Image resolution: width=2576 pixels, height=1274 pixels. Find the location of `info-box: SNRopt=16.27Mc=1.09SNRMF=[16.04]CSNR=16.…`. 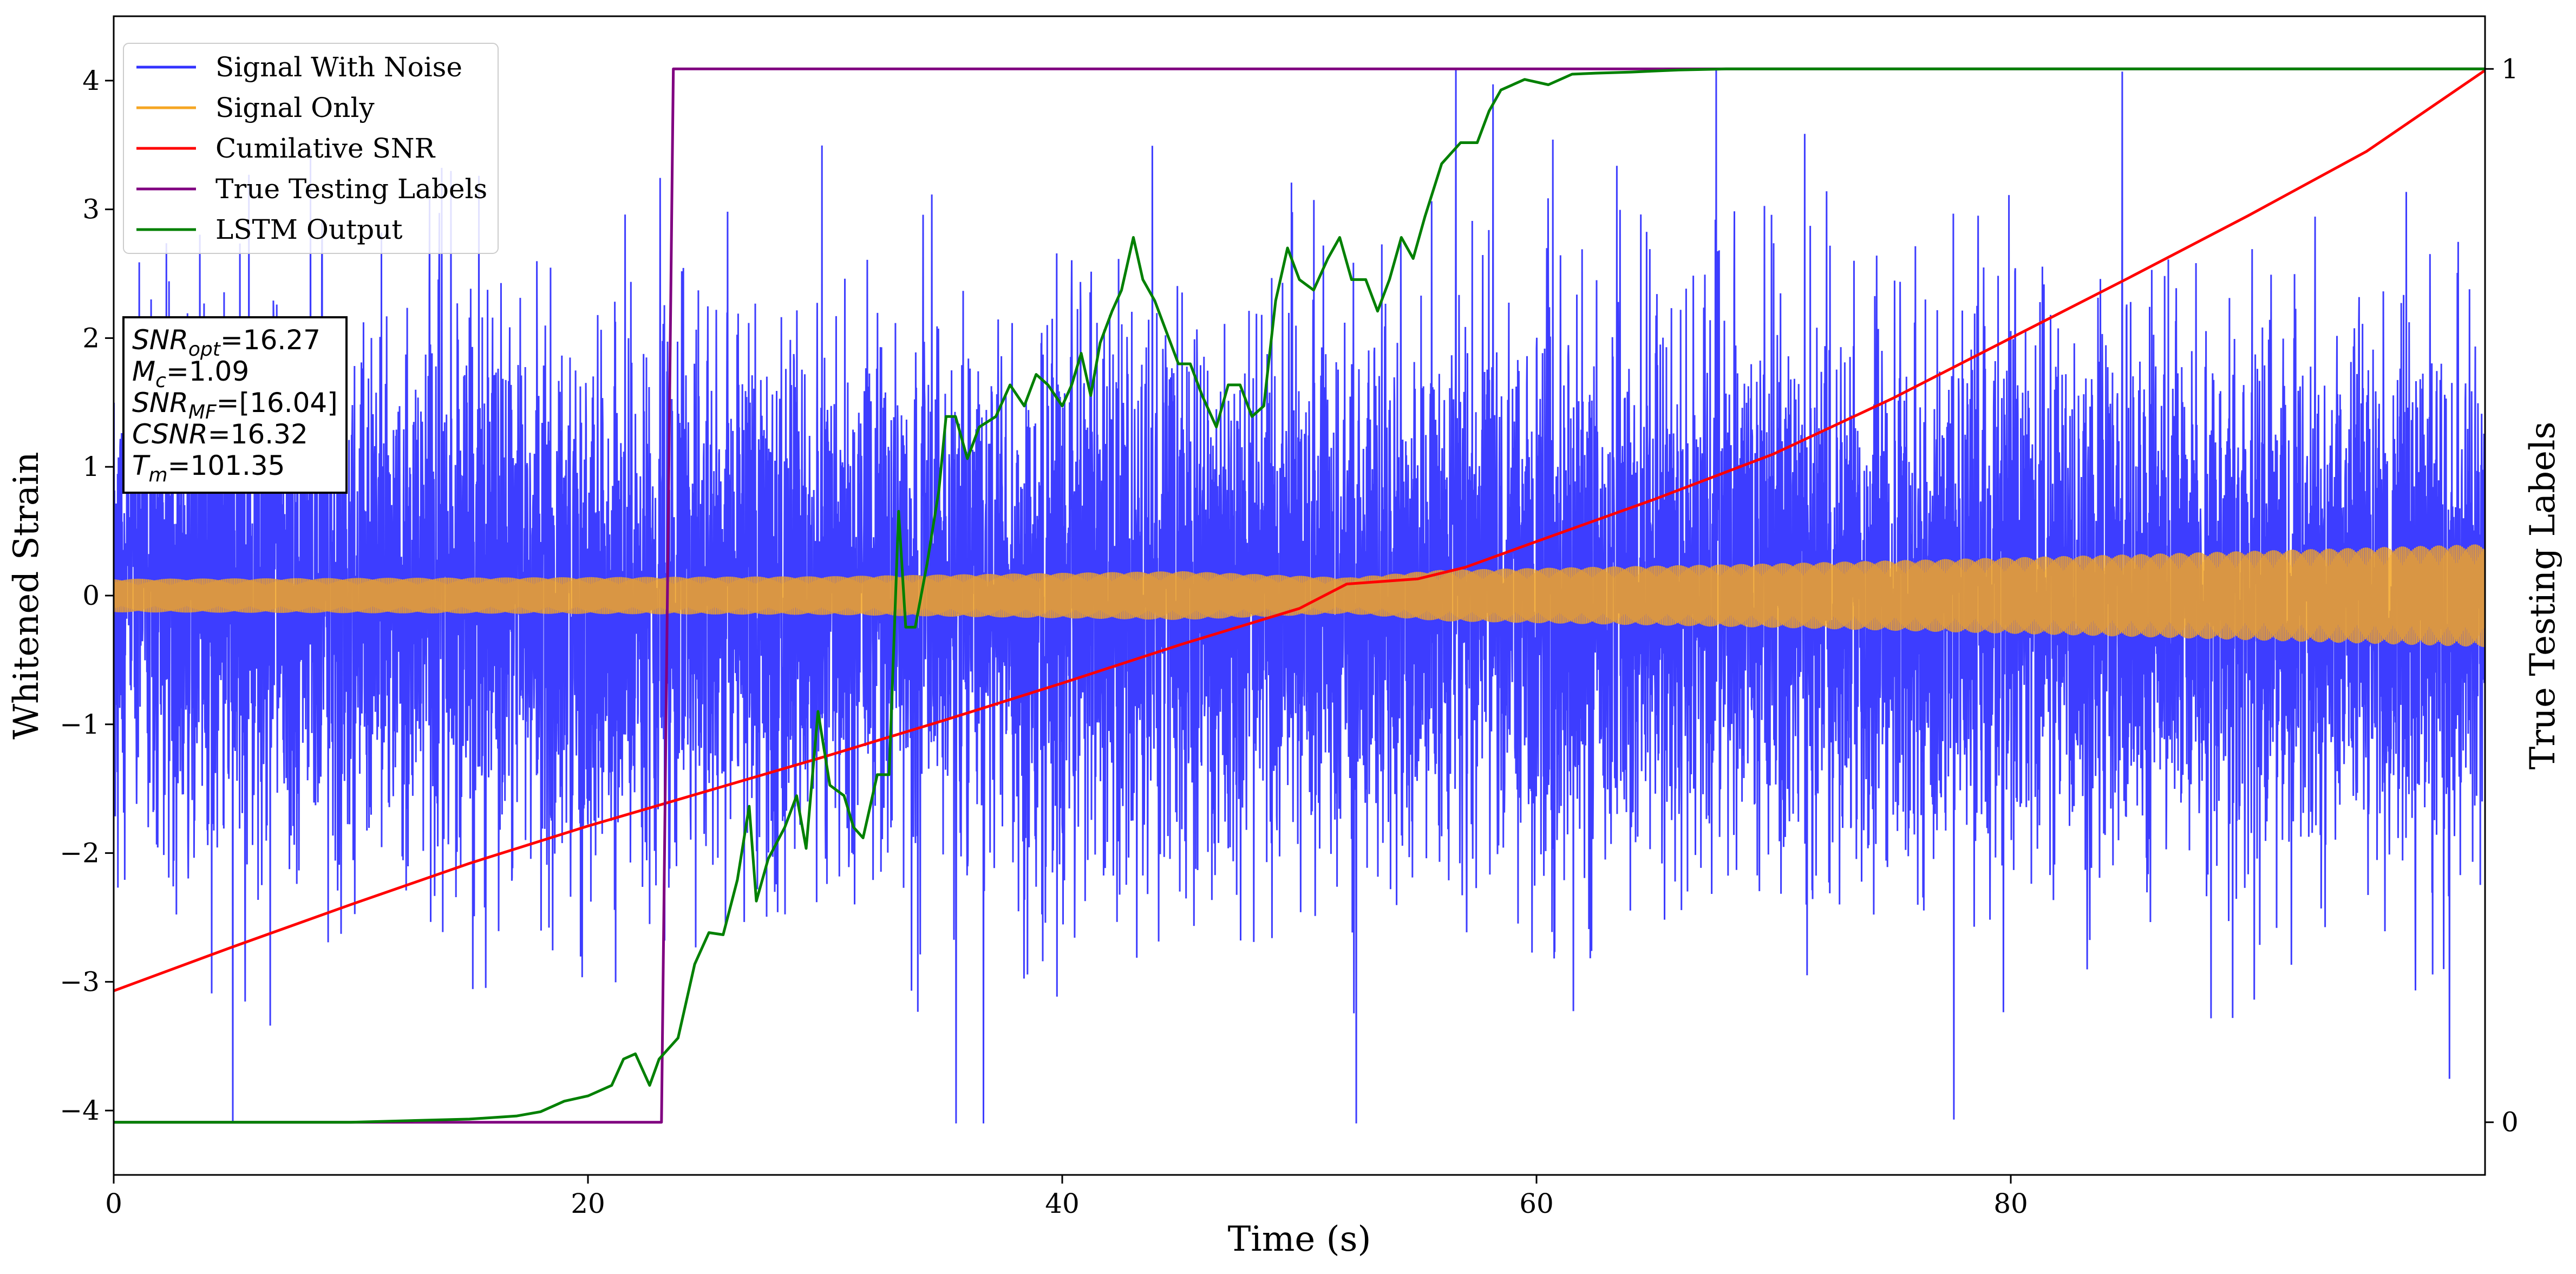

info-box: SNRopt=16.27Mc=1.09SNRMF=[16.04]CSNR=16.… is located at coordinates (235, 405).